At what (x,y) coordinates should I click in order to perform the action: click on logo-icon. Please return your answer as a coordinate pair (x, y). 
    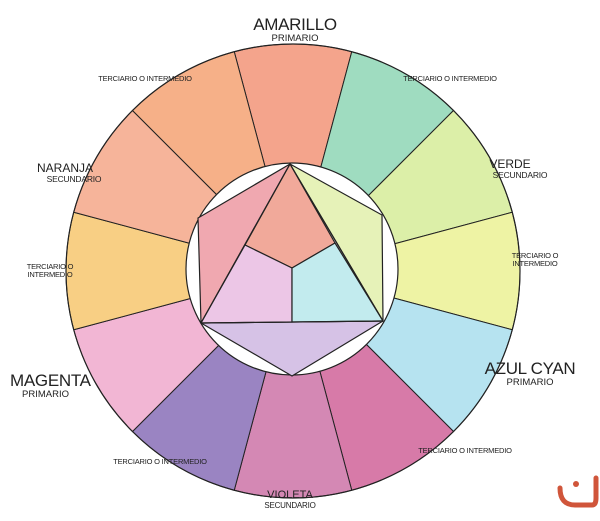
    Looking at the image, I should click on (578, 491).